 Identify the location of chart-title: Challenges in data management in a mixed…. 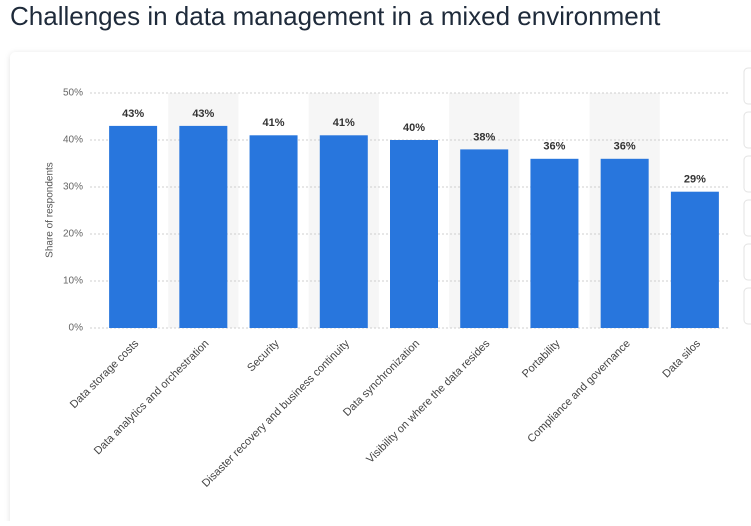
(335, 16).